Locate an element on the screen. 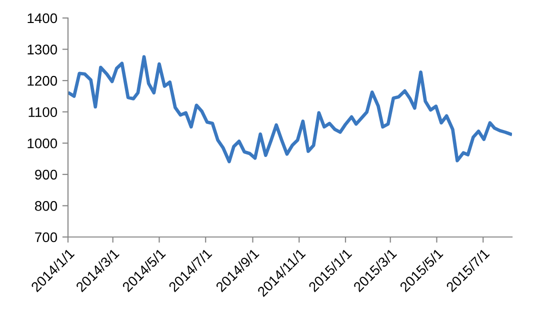  y-tick-label: 800 is located at coordinates (46, 206).